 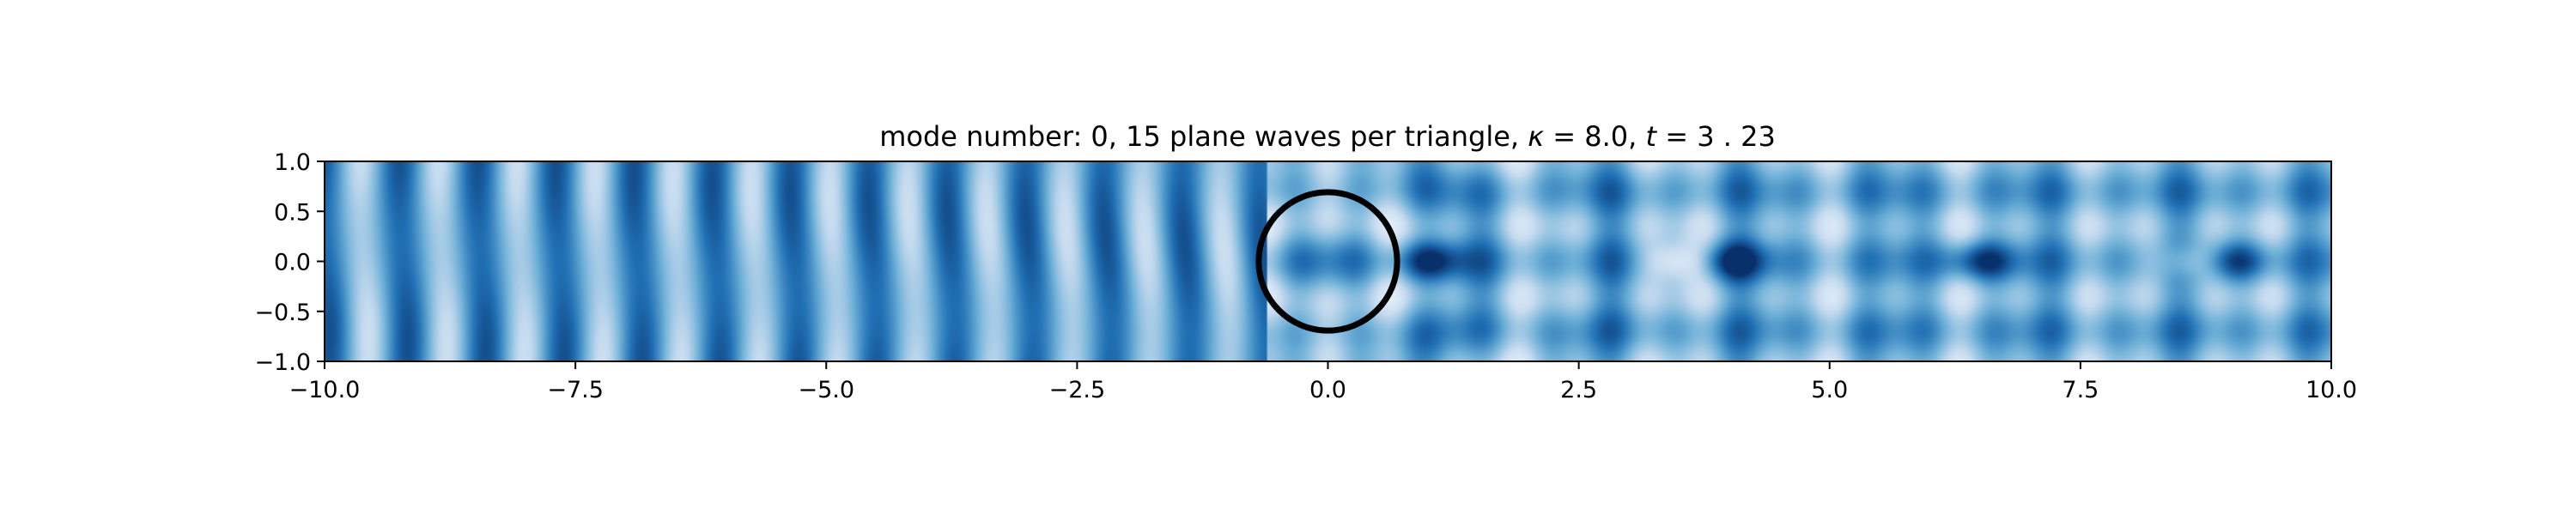 I want to click on y-tick-label: −1.0, so click(x=282, y=362).